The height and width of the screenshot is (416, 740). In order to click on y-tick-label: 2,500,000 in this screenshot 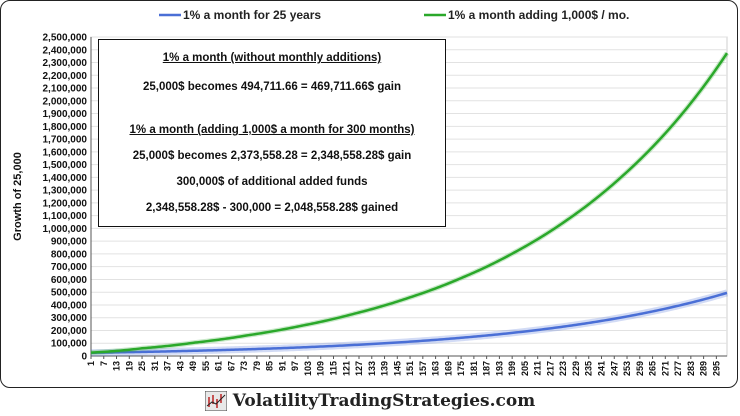, I will do `click(65, 38)`.